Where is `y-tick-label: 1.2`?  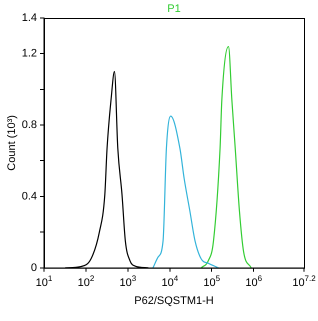
y-tick-label: 1.2 is located at coordinates (29, 54).